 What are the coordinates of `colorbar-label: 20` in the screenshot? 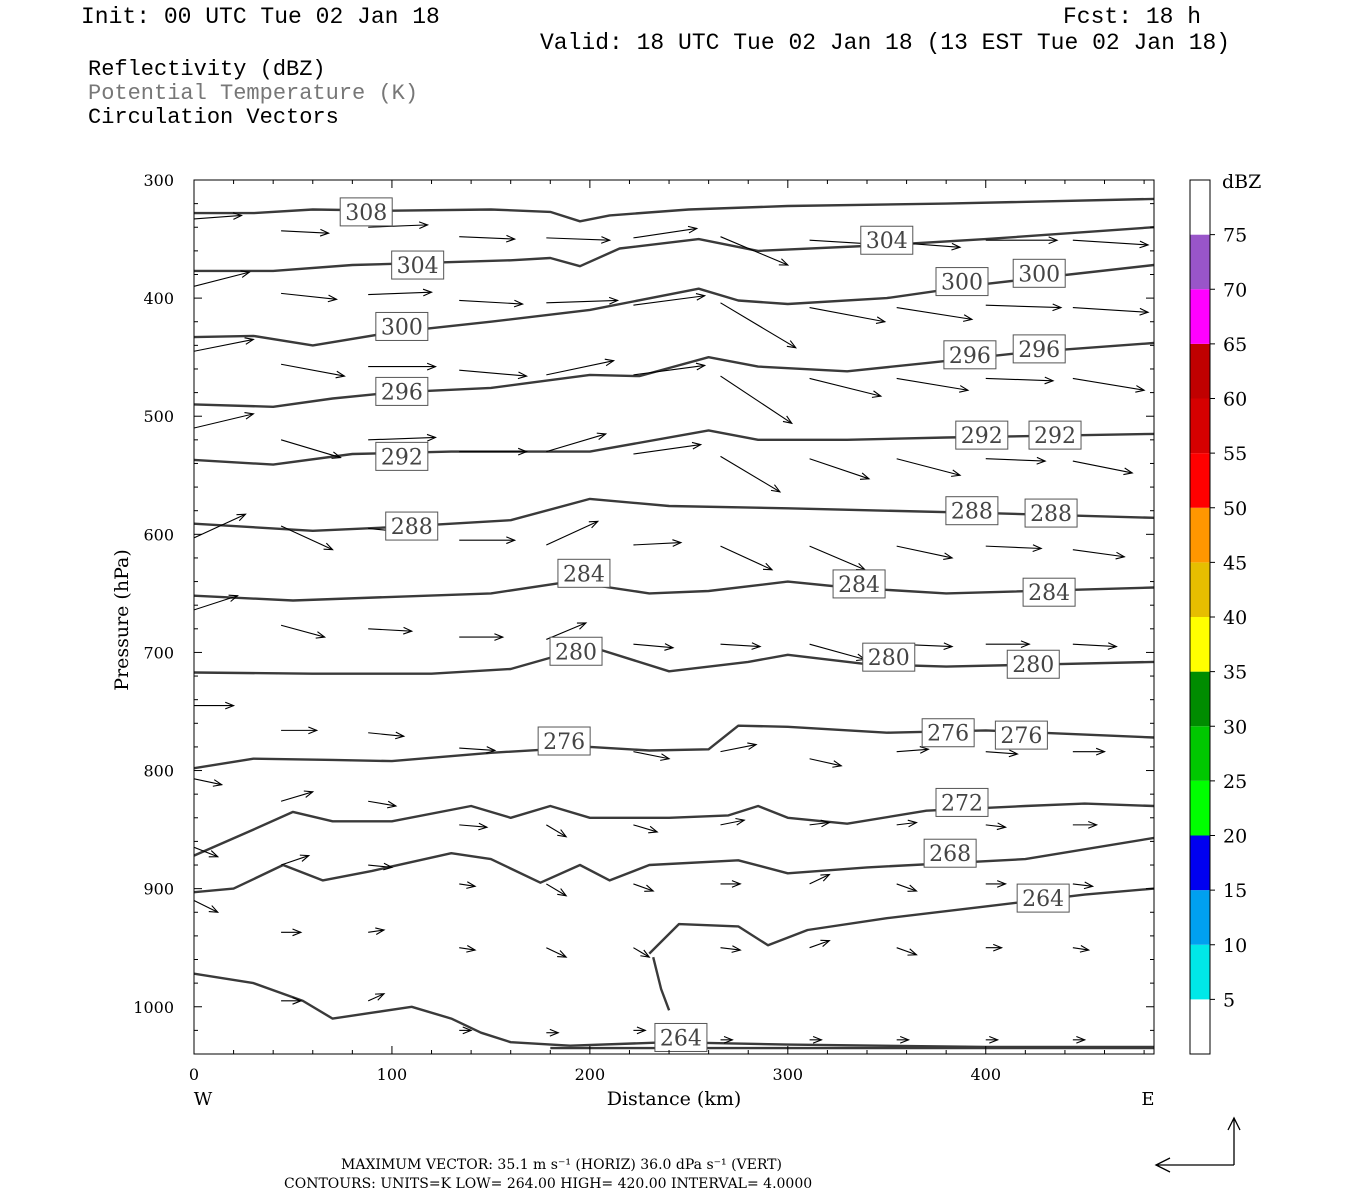 It's located at (1235, 837).